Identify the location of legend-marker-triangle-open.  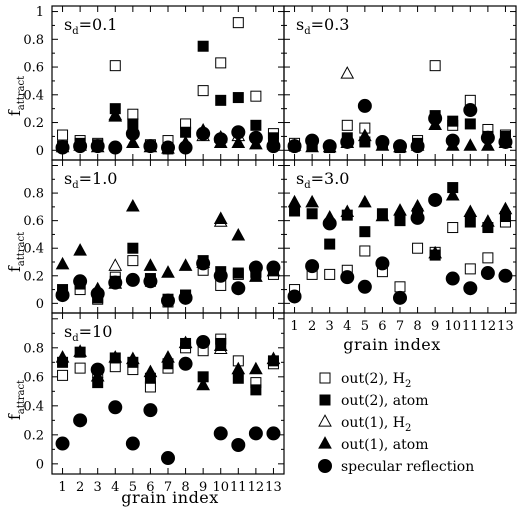
(325, 420).